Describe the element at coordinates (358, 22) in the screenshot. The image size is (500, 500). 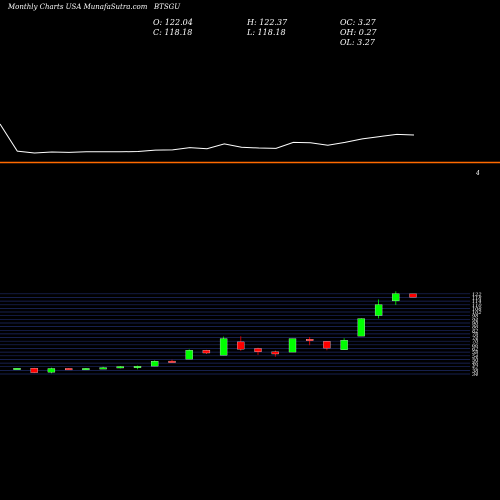
I see `ohlc-oc: OC: 3.27` at that location.